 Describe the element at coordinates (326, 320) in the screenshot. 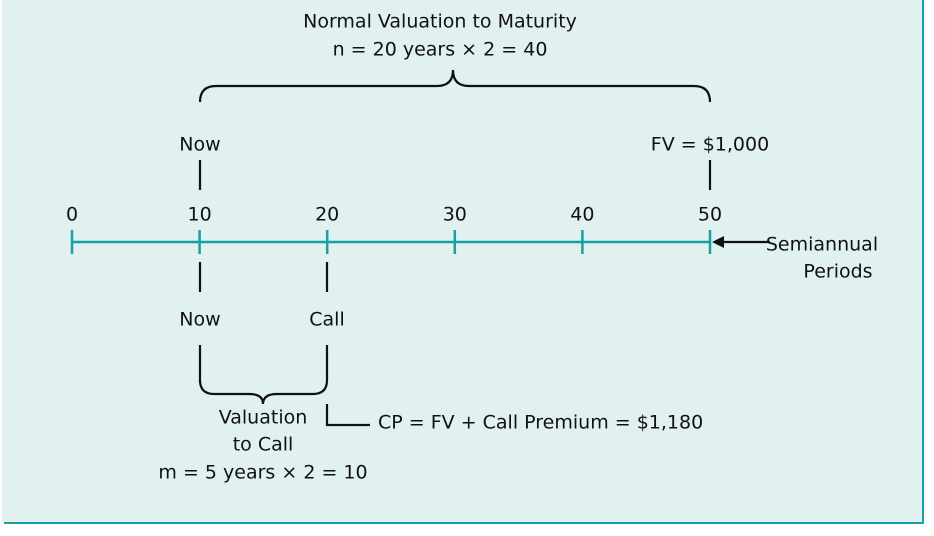

I see `call-label: Call` at that location.